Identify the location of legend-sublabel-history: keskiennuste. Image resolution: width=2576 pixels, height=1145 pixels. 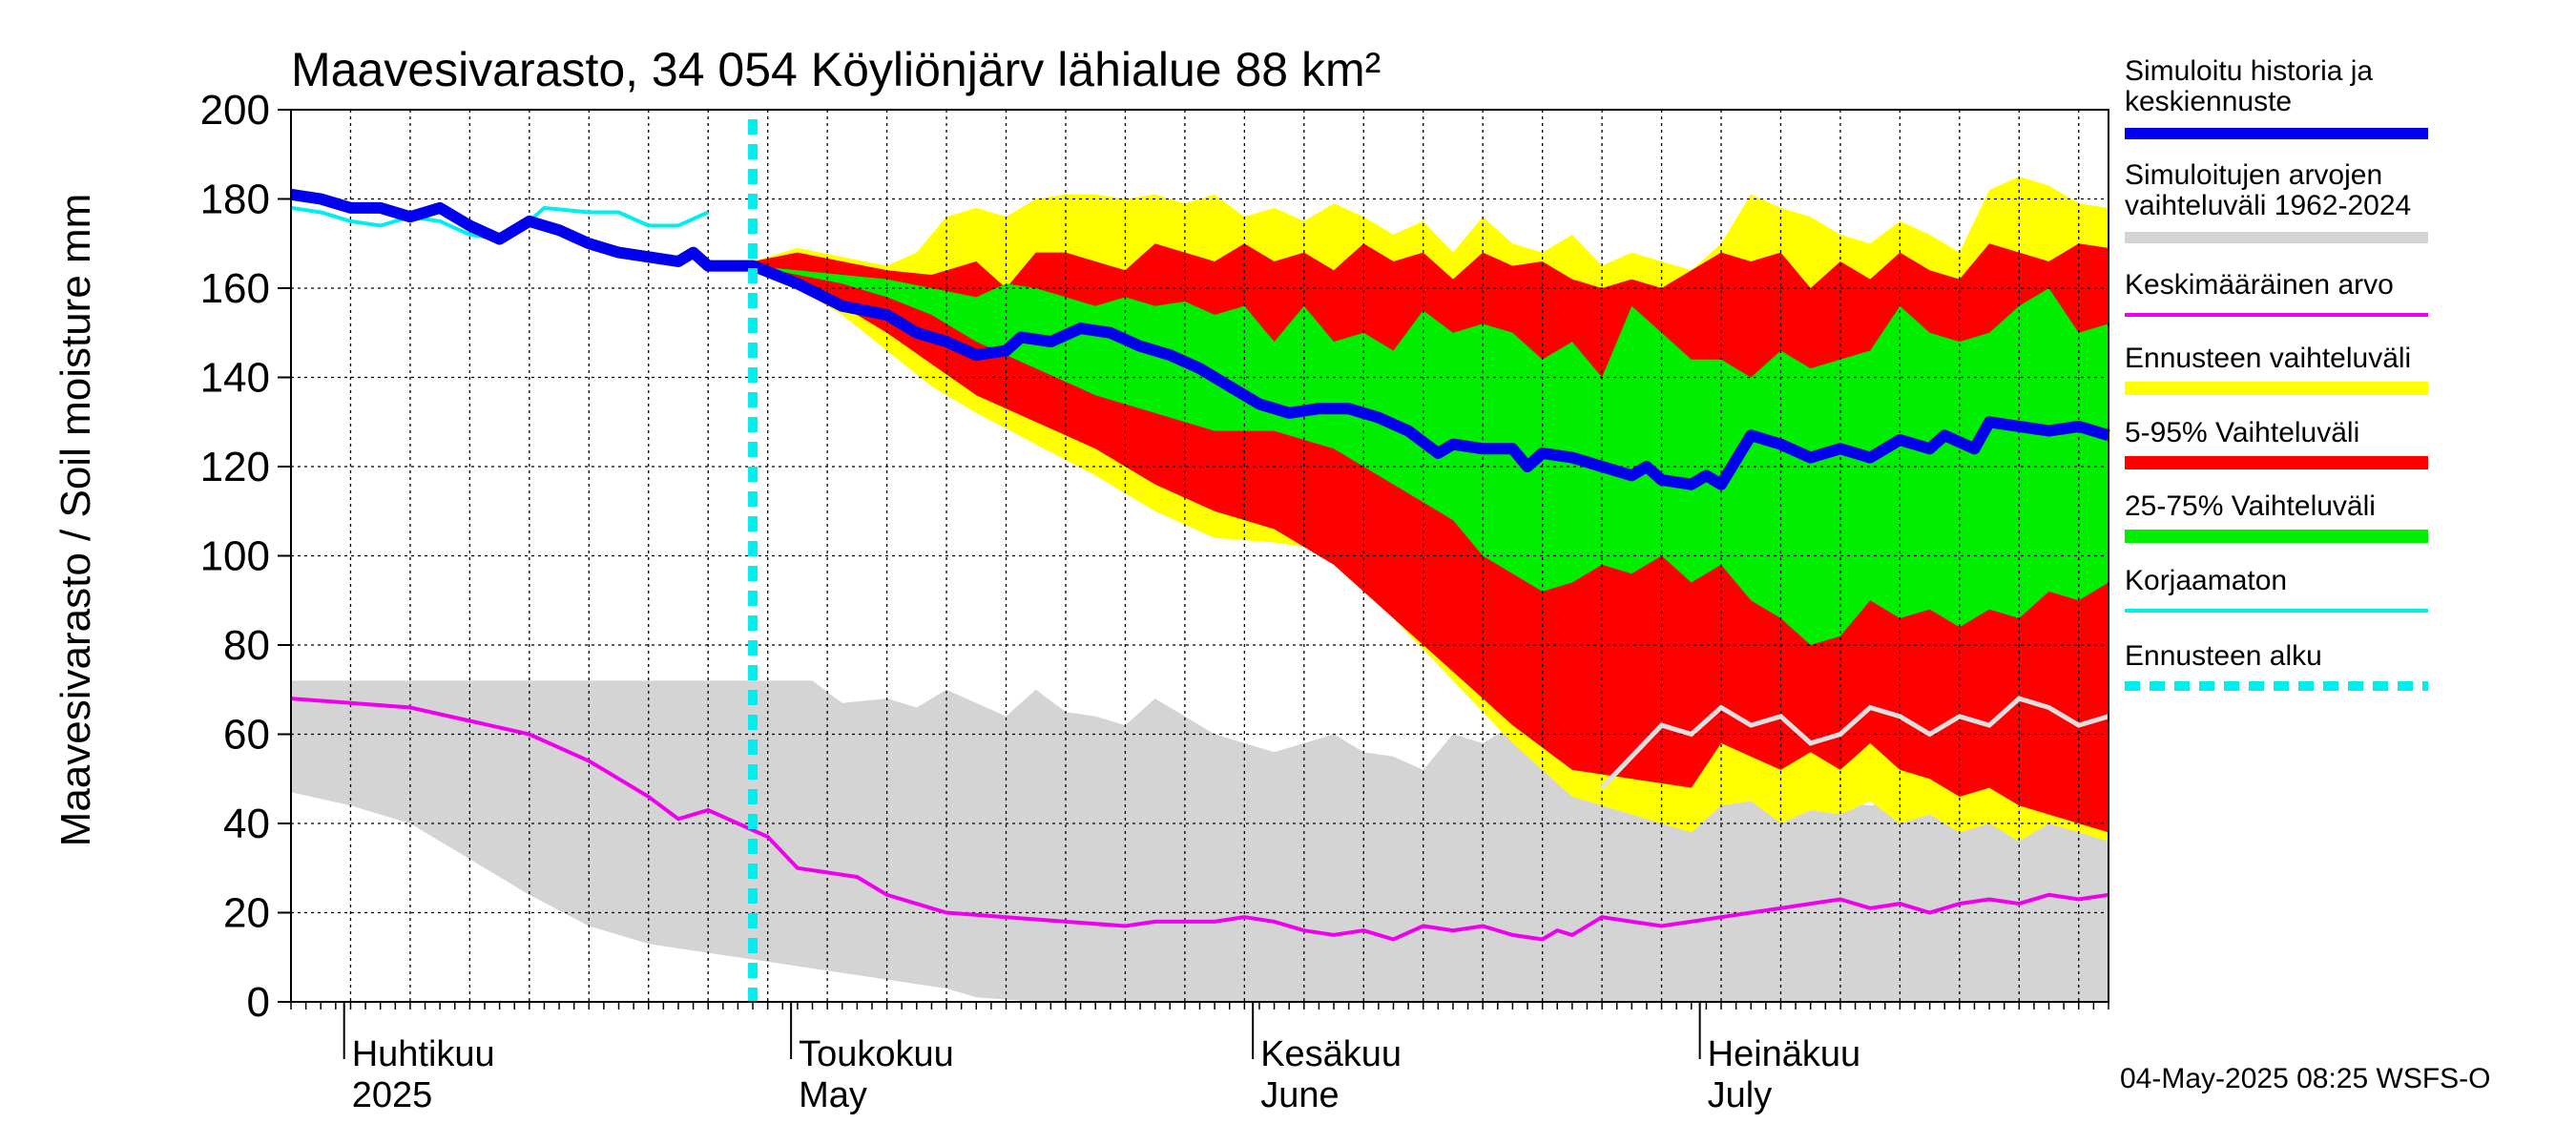
(2208, 102).